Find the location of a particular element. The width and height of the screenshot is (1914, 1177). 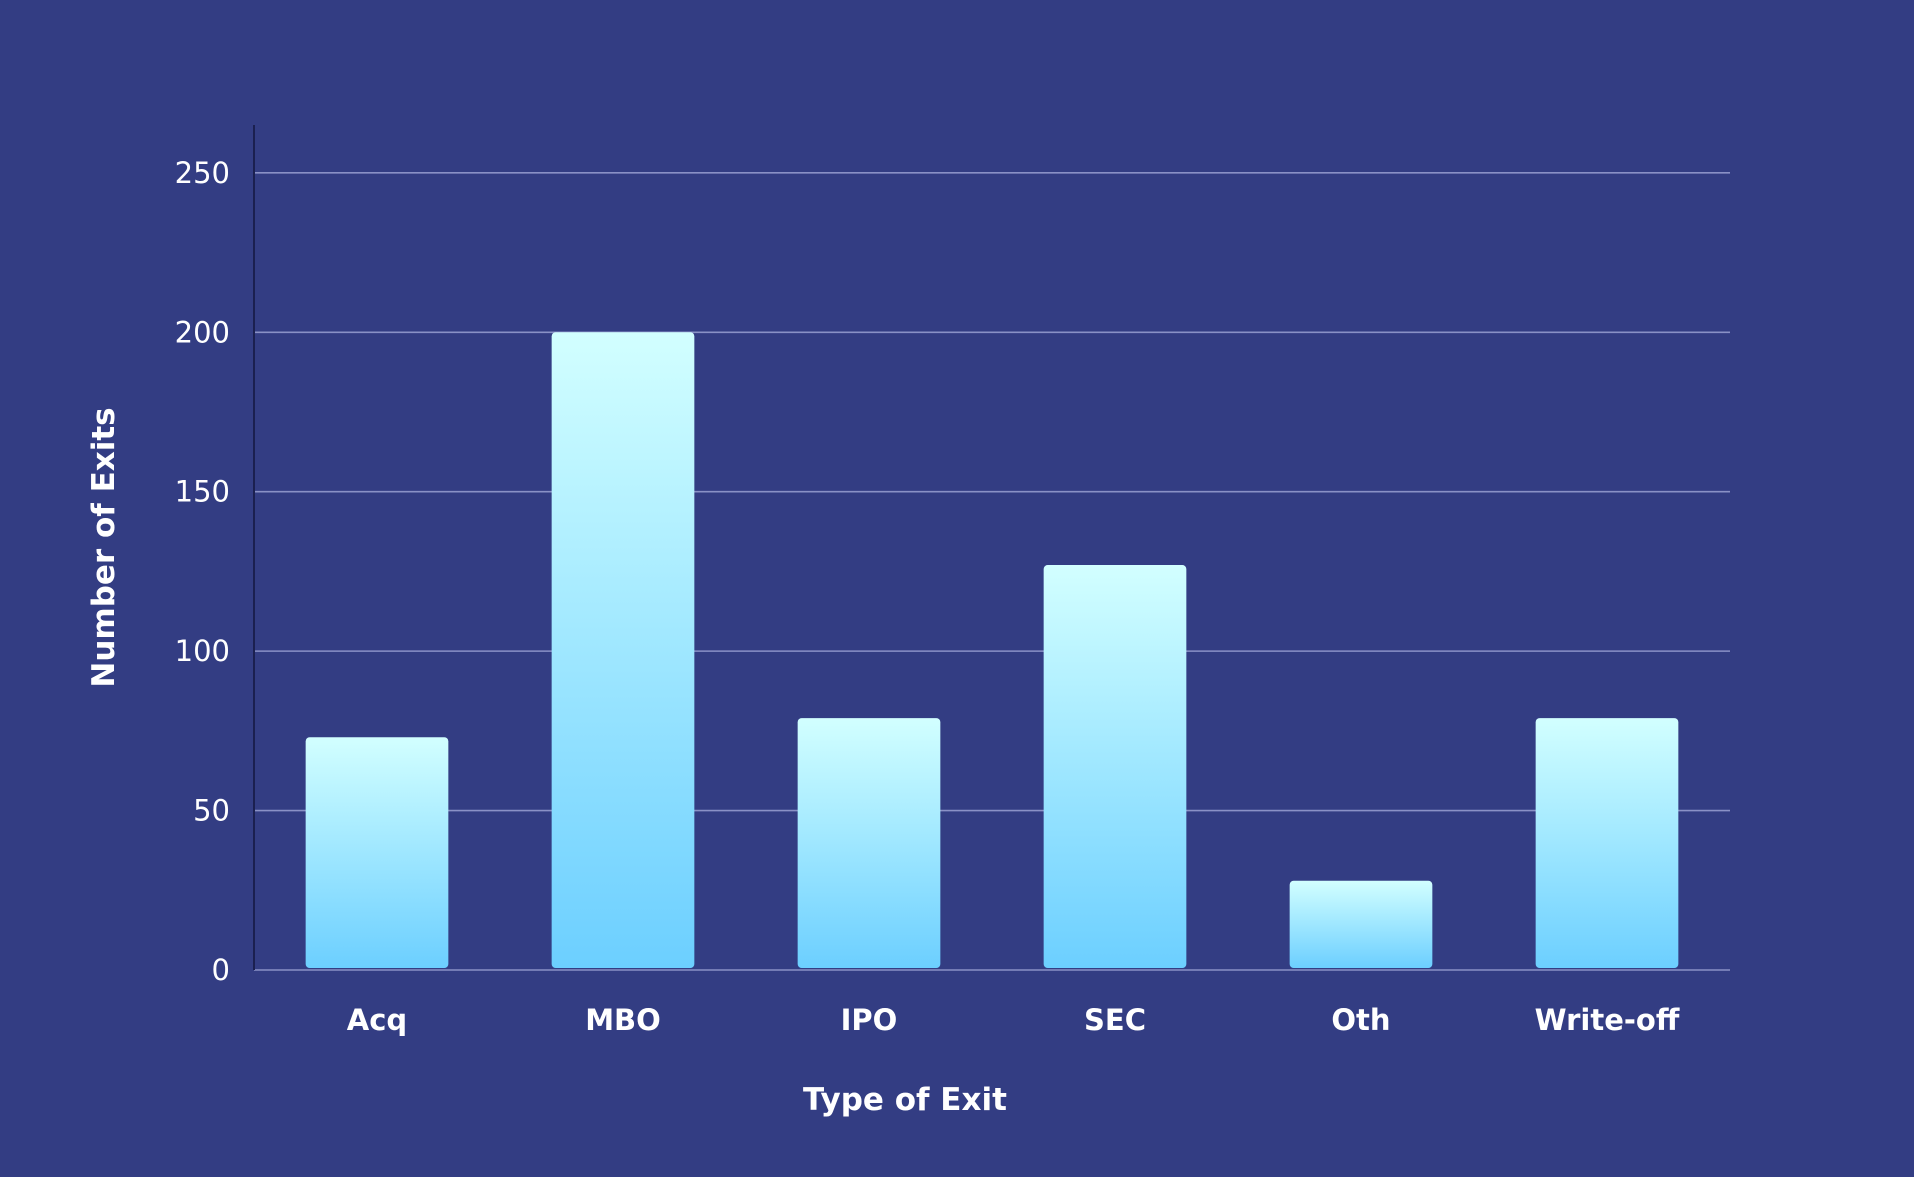

x-tick-labels: Acq MBO IPO SEC Oth Write-off is located at coordinates (1013, 1020).